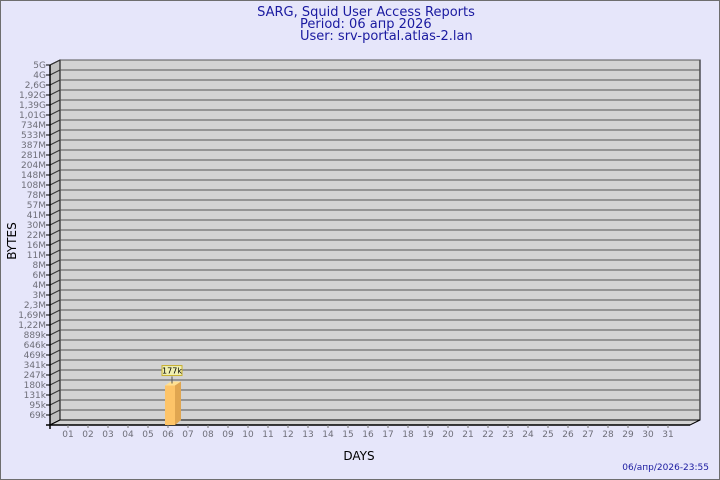 The height and width of the screenshot is (480, 720). I want to click on y-tick-label: 30M, so click(36, 226).